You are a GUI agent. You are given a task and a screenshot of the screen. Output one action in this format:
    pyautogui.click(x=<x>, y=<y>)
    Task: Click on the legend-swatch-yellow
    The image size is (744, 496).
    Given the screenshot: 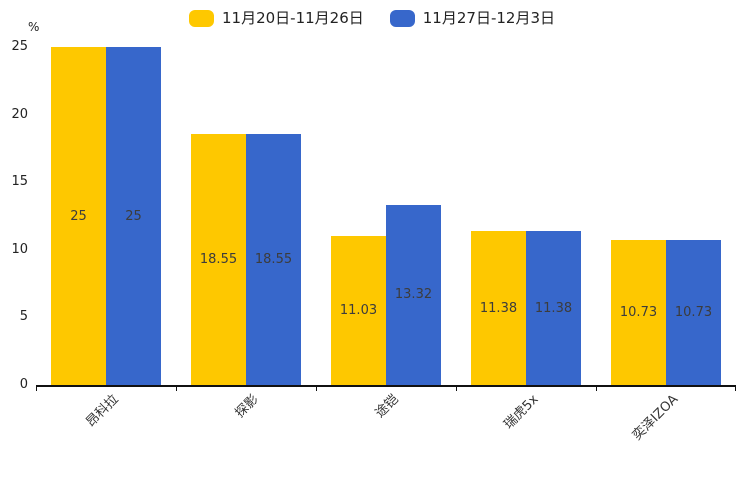 What is the action you would take?
    pyautogui.click(x=201, y=18)
    